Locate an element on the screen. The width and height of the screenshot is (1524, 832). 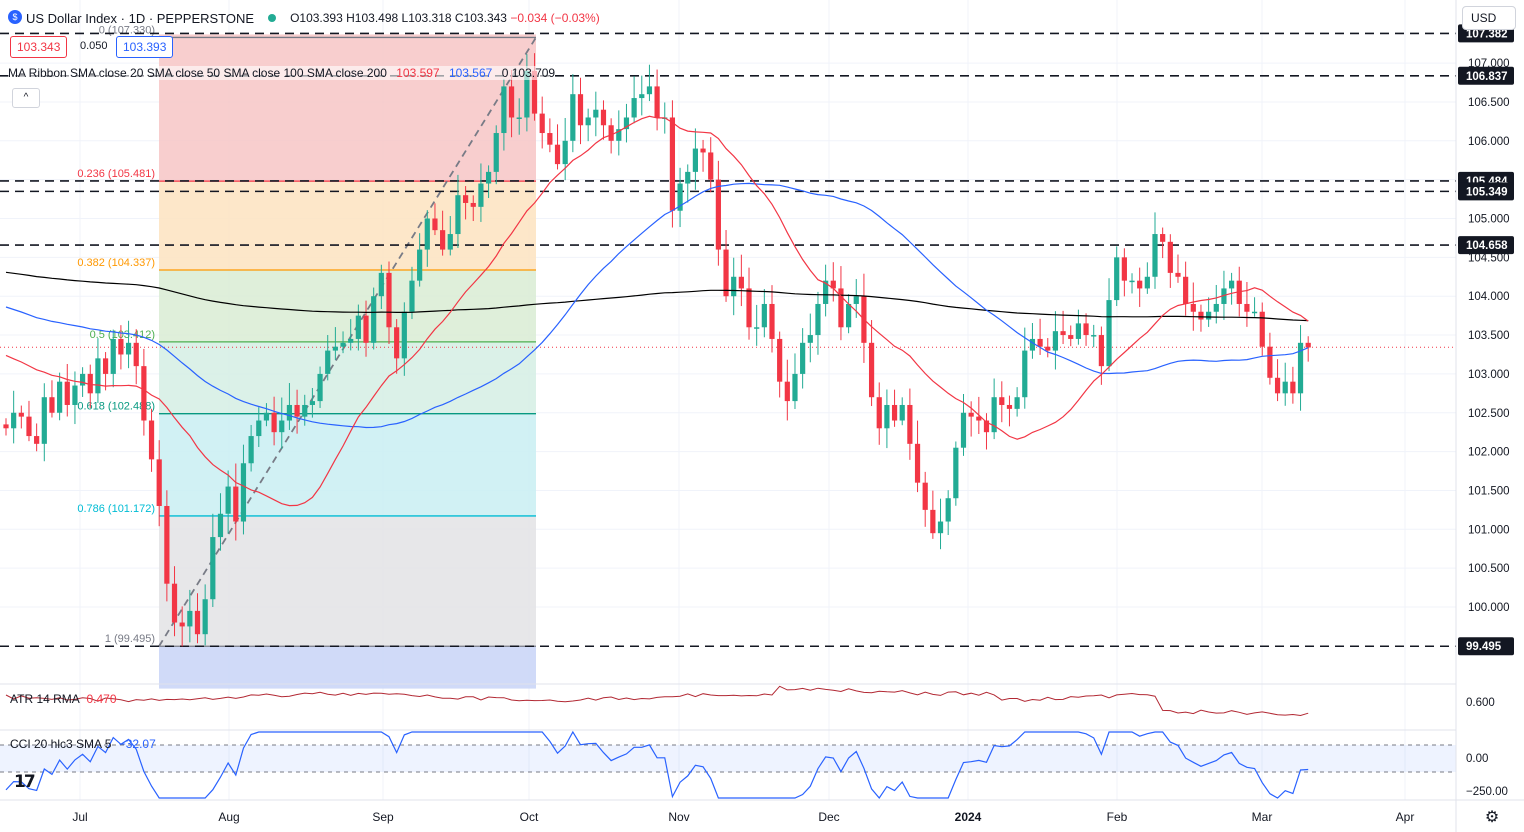
price-tick-label: 106.500 is located at coordinates (1489, 103).